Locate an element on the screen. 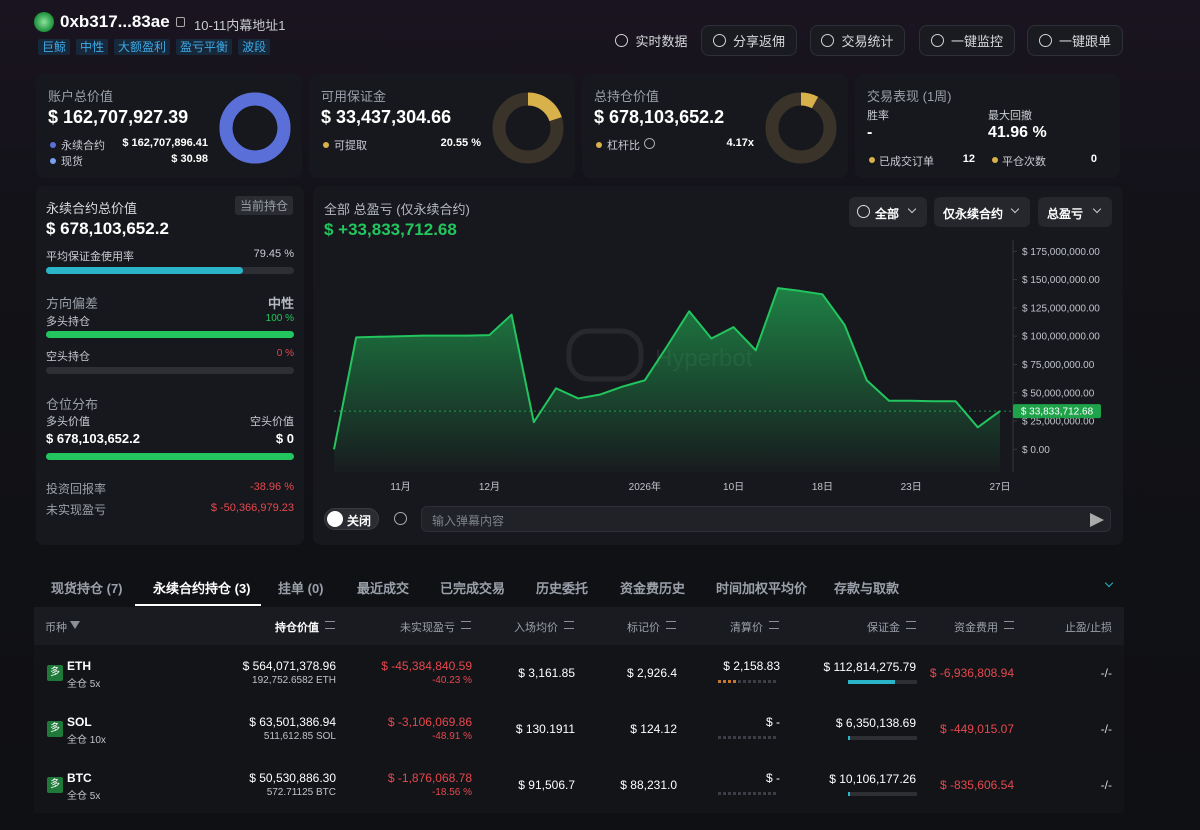  header-button: 分享返佣 is located at coordinates (749, 40).